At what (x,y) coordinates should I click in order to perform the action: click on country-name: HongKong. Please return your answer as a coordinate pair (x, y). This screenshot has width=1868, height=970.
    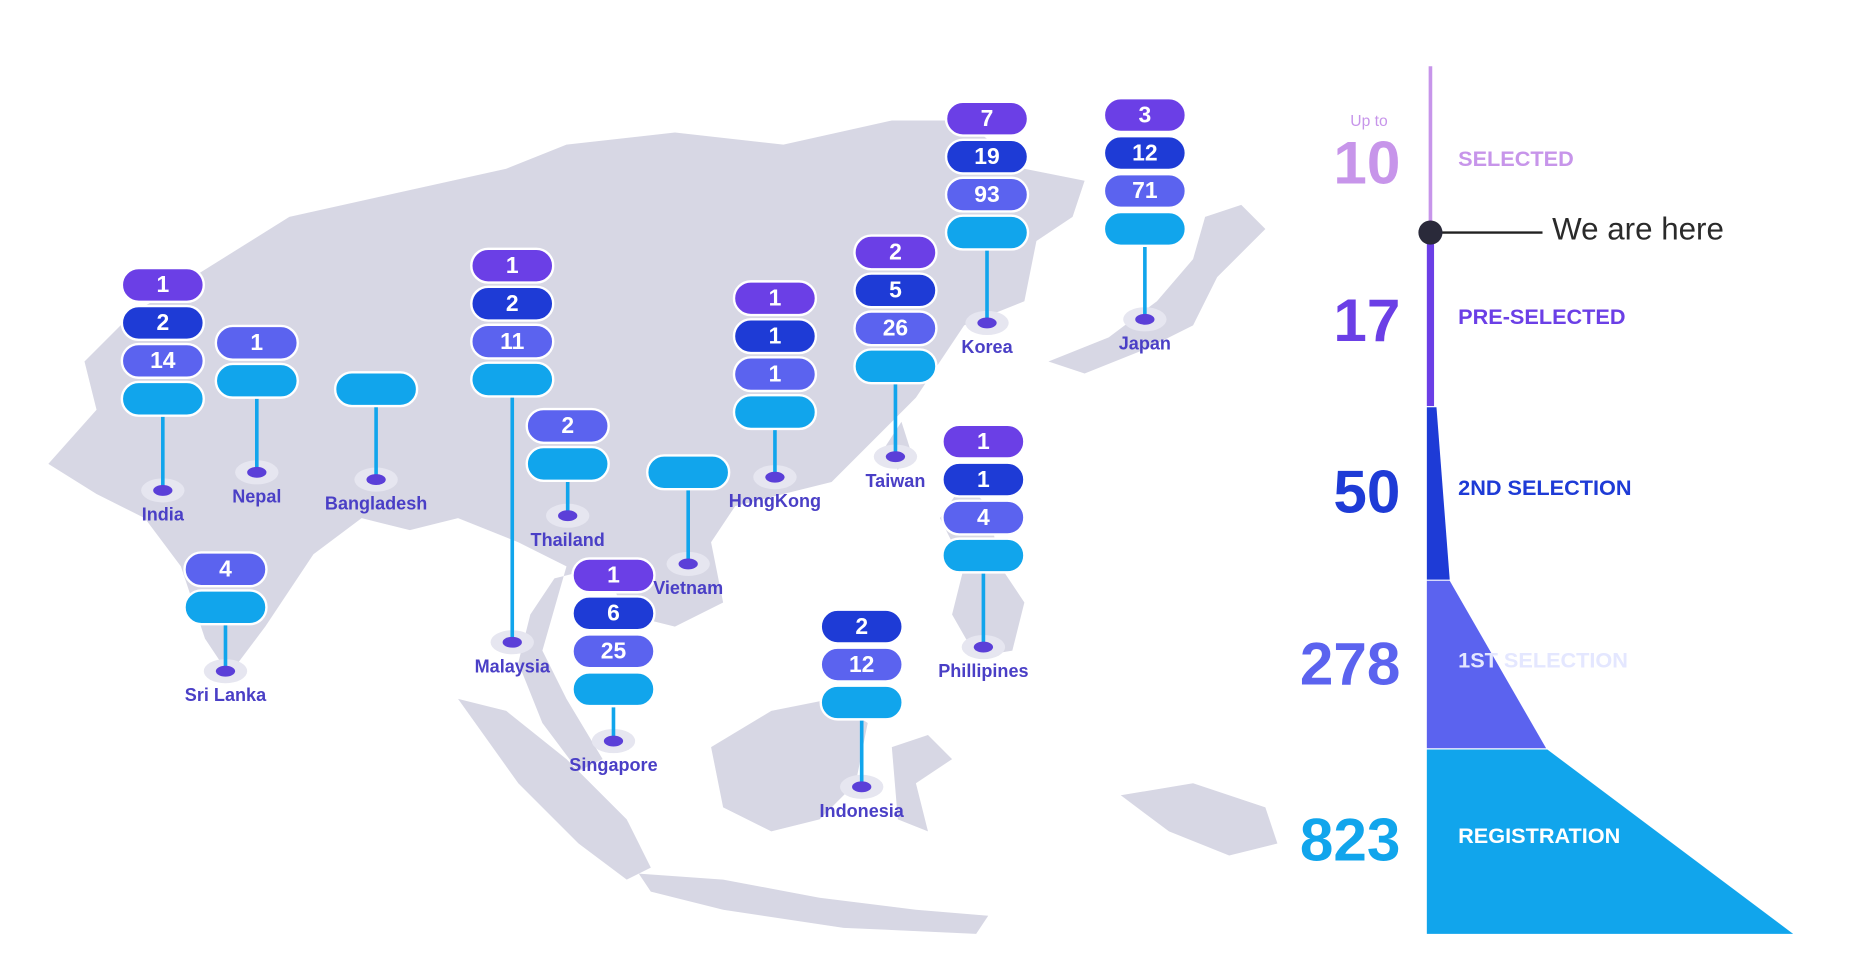
    Looking at the image, I should click on (775, 501).